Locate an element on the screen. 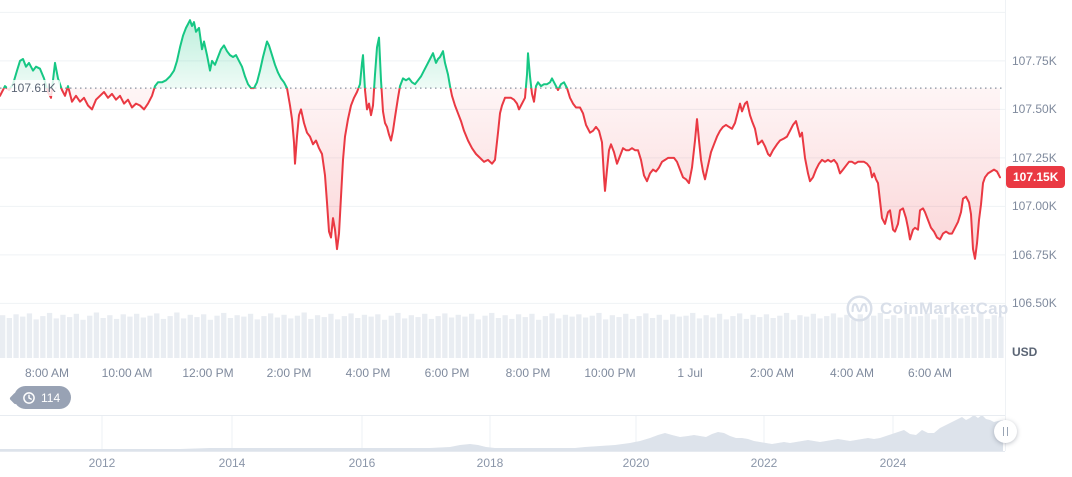 The height and width of the screenshot is (477, 1072). timeline-history-area is located at coordinates (501, 433).